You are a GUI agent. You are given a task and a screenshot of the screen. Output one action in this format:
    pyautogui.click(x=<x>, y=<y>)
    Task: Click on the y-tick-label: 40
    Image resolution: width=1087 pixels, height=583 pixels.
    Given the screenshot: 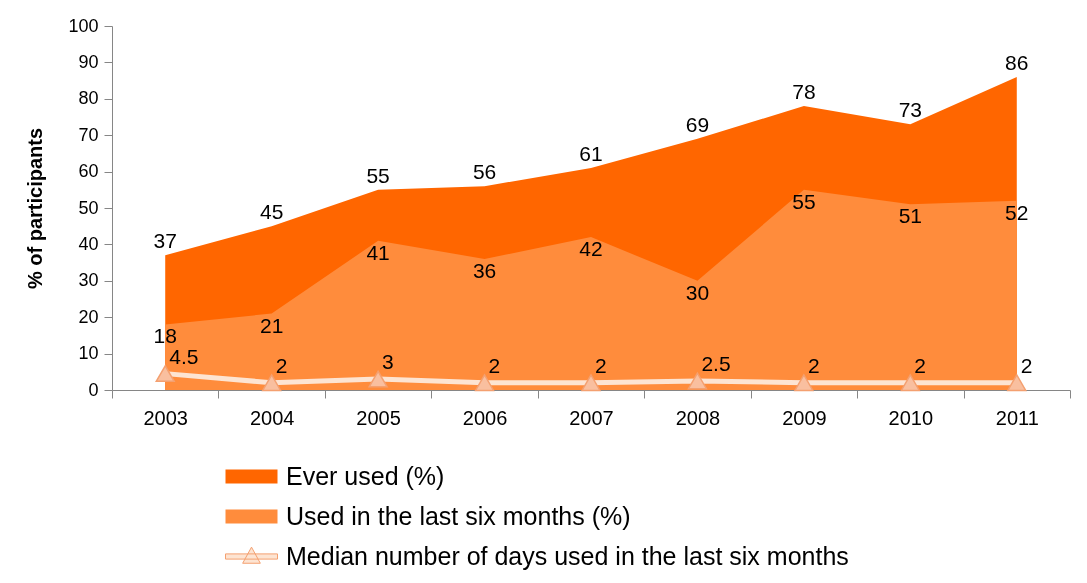 What is the action you would take?
    pyautogui.click(x=88, y=243)
    